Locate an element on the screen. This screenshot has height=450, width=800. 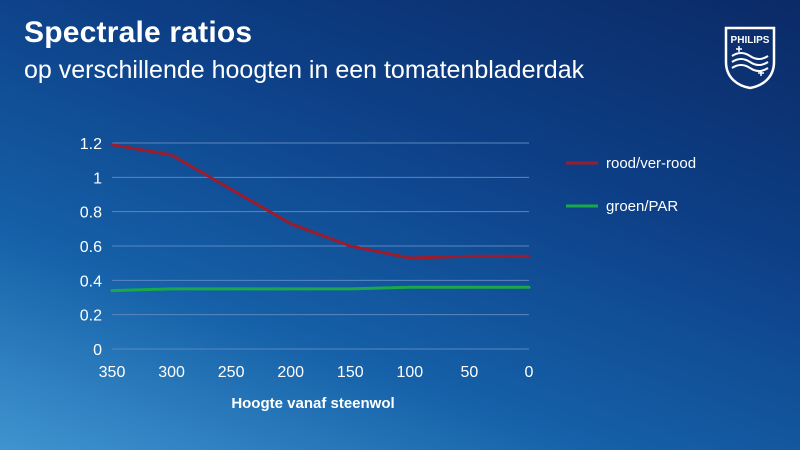
y-tick-label: 1 is located at coordinates (97, 178).